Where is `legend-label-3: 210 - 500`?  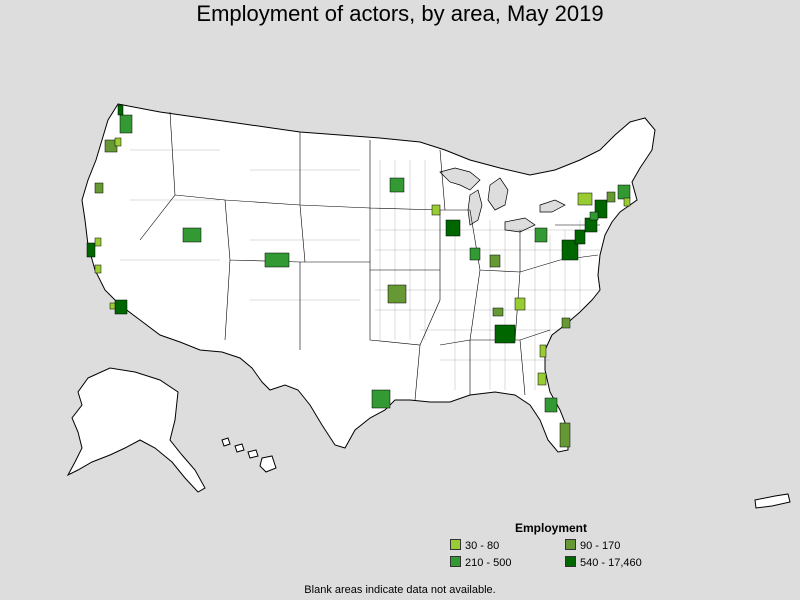 legend-label-3: 210 - 500 is located at coordinates (488, 563).